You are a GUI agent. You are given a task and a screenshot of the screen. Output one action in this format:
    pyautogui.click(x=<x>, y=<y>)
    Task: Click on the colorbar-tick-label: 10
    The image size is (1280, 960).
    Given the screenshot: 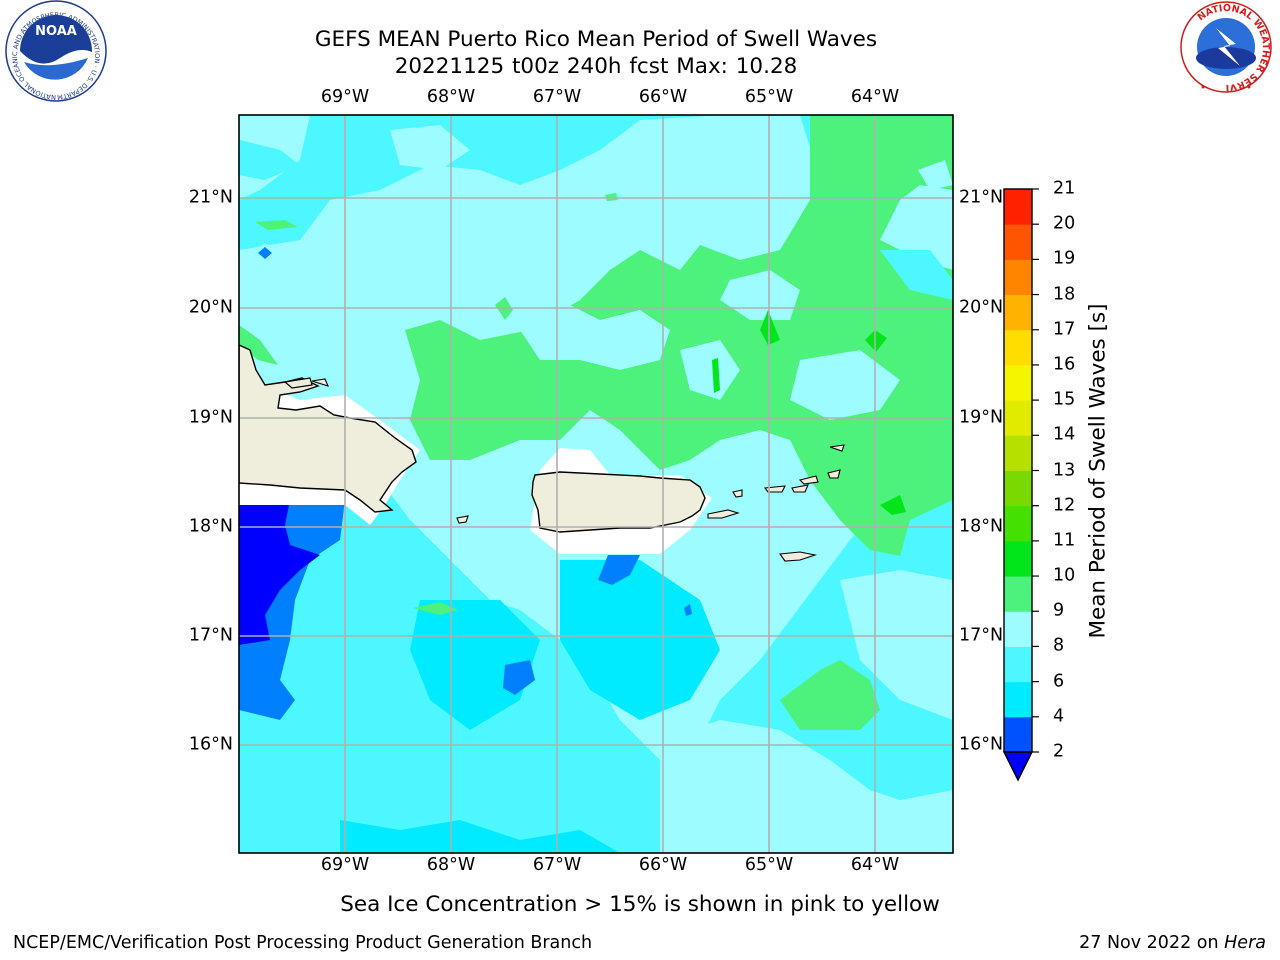 What is the action you would take?
    pyautogui.click(x=1064, y=575)
    